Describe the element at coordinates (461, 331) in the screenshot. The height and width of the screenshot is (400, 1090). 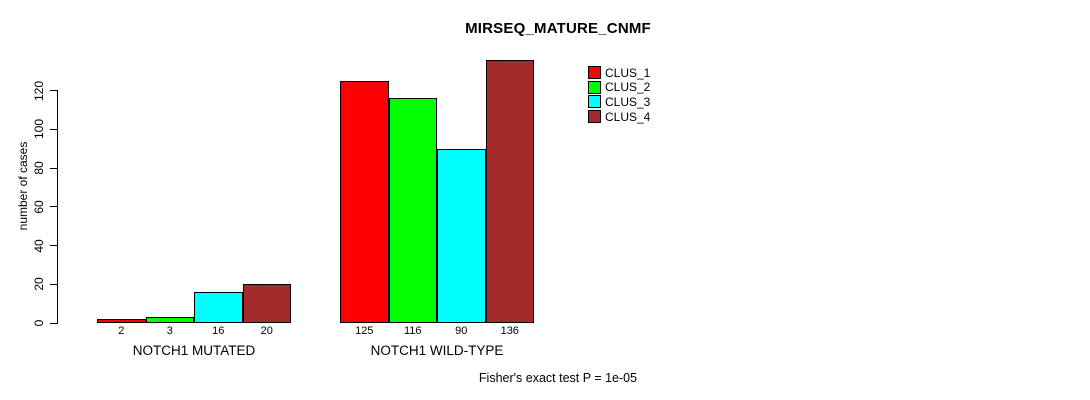
I see `bar-value-label: 90` at that location.